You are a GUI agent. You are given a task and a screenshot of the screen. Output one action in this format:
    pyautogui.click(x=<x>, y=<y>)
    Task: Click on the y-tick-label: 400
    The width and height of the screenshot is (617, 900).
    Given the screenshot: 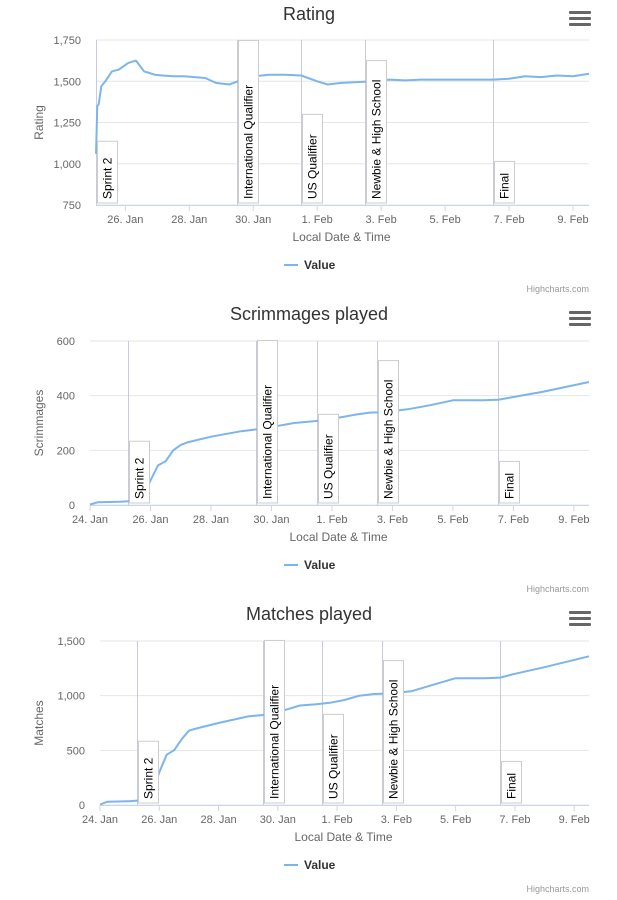 What is the action you would take?
    pyautogui.click(x=66, y=397)
    